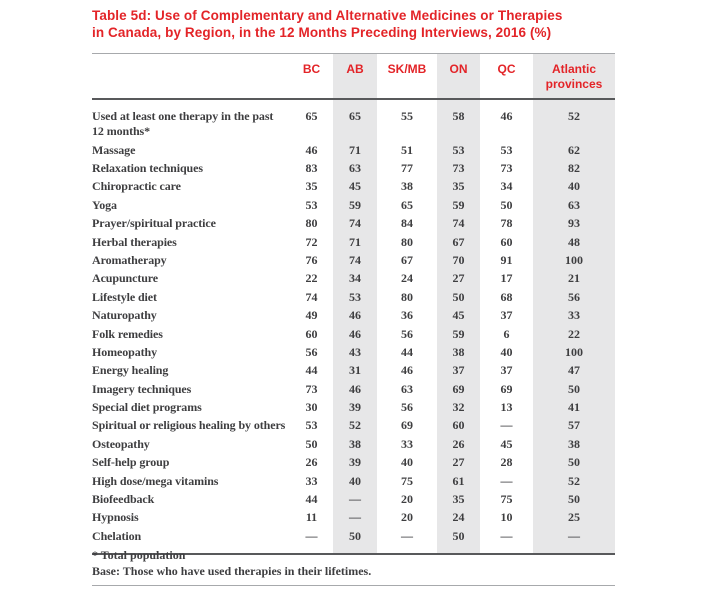  Describe the element at coordinates (574, 204) in the screenshot. I see `cell-atlantic-provinces: 63` at that location.